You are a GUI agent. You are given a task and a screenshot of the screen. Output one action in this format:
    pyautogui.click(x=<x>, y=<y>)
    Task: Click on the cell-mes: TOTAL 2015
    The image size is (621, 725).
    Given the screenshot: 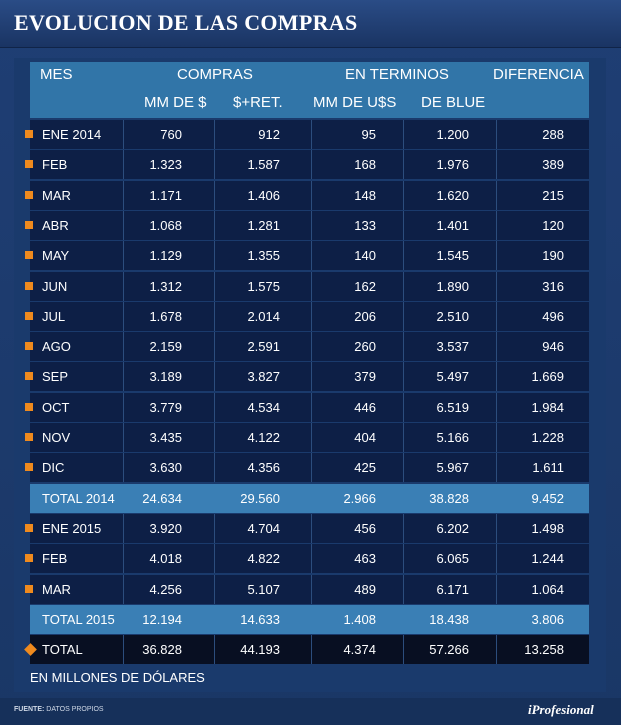 What is the action you would take?
    pyautogui.click(x=78, y=619)
    